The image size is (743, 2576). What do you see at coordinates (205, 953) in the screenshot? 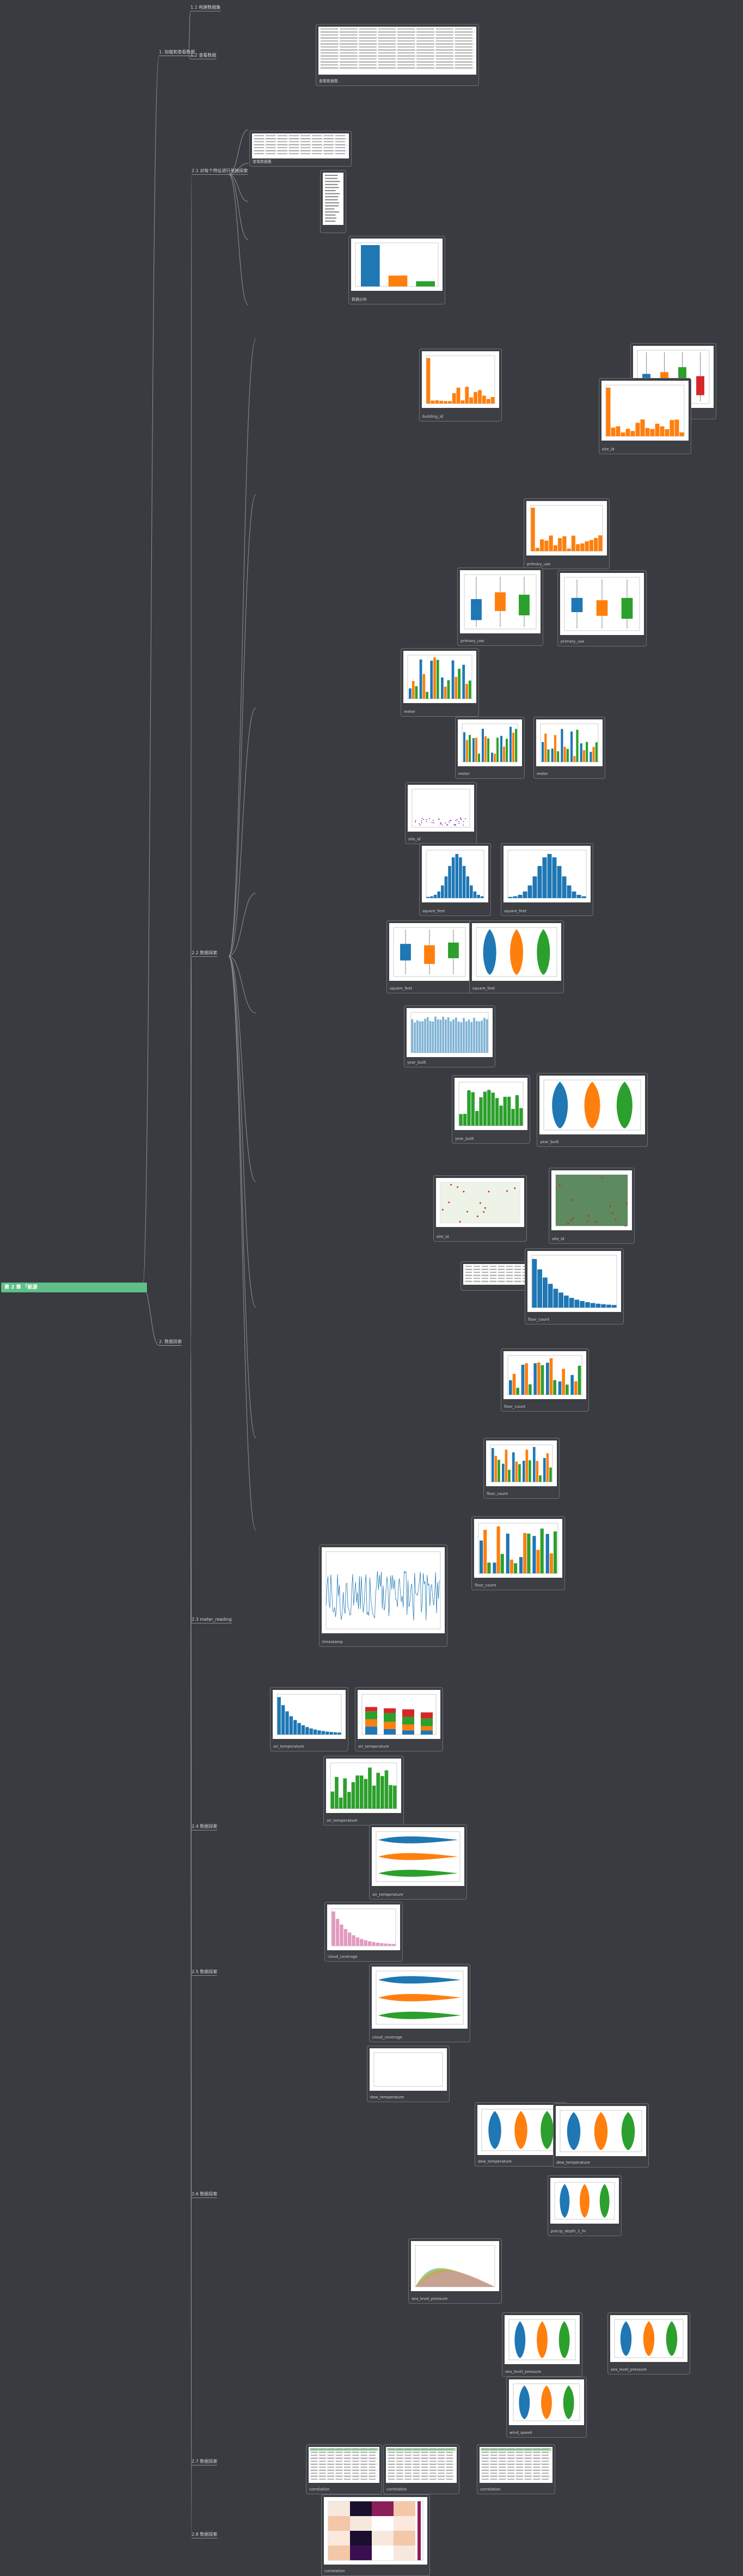
I see `topic-2-2: 2.2 数据探索` at bounding box center [205, 953].